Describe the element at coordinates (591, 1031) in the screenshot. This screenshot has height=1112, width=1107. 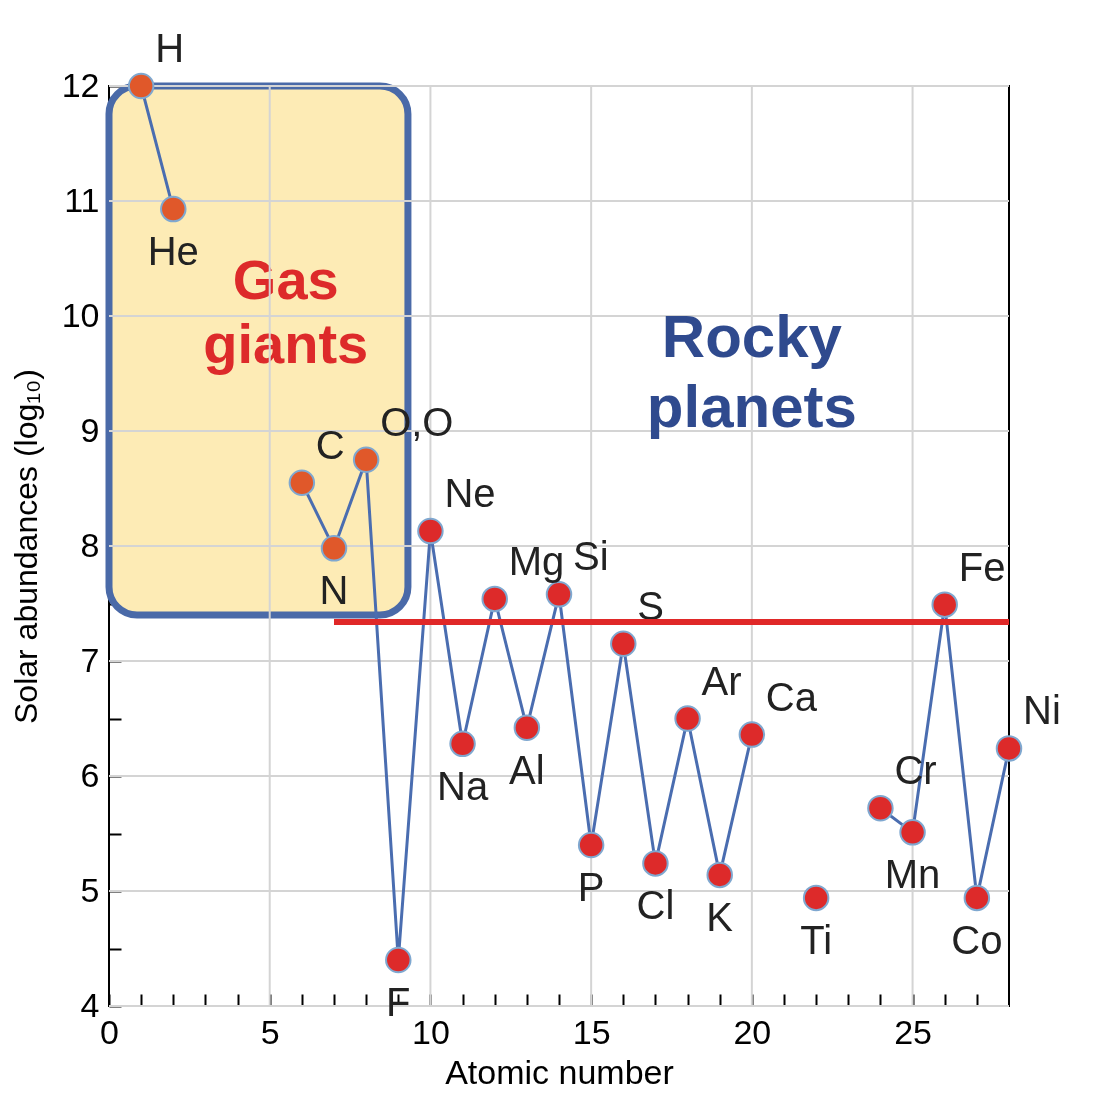
I see `x-tick-label: 15` at that location.